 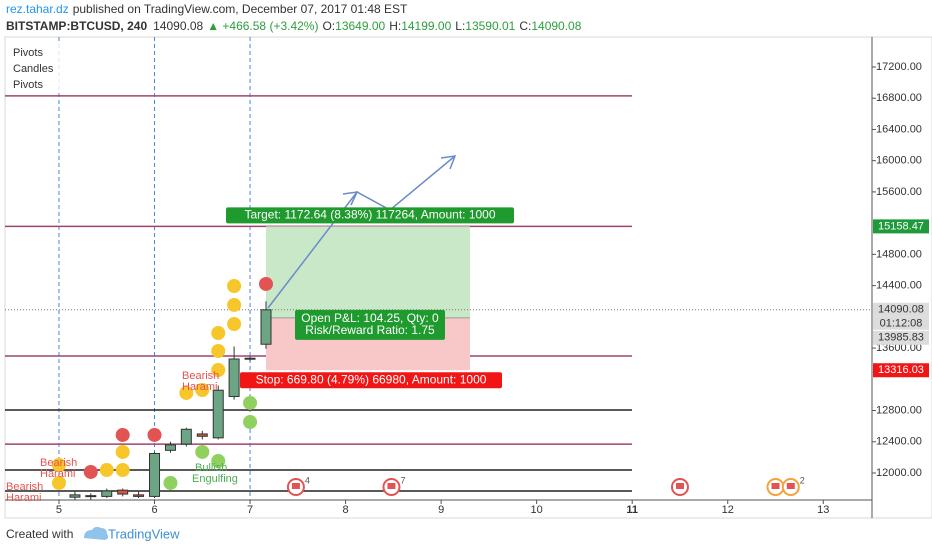 What do you see at coordinates (556, 26) in the screenshot?
I see `ohlc-value: 14090.08` at bounding box center [556, 26].